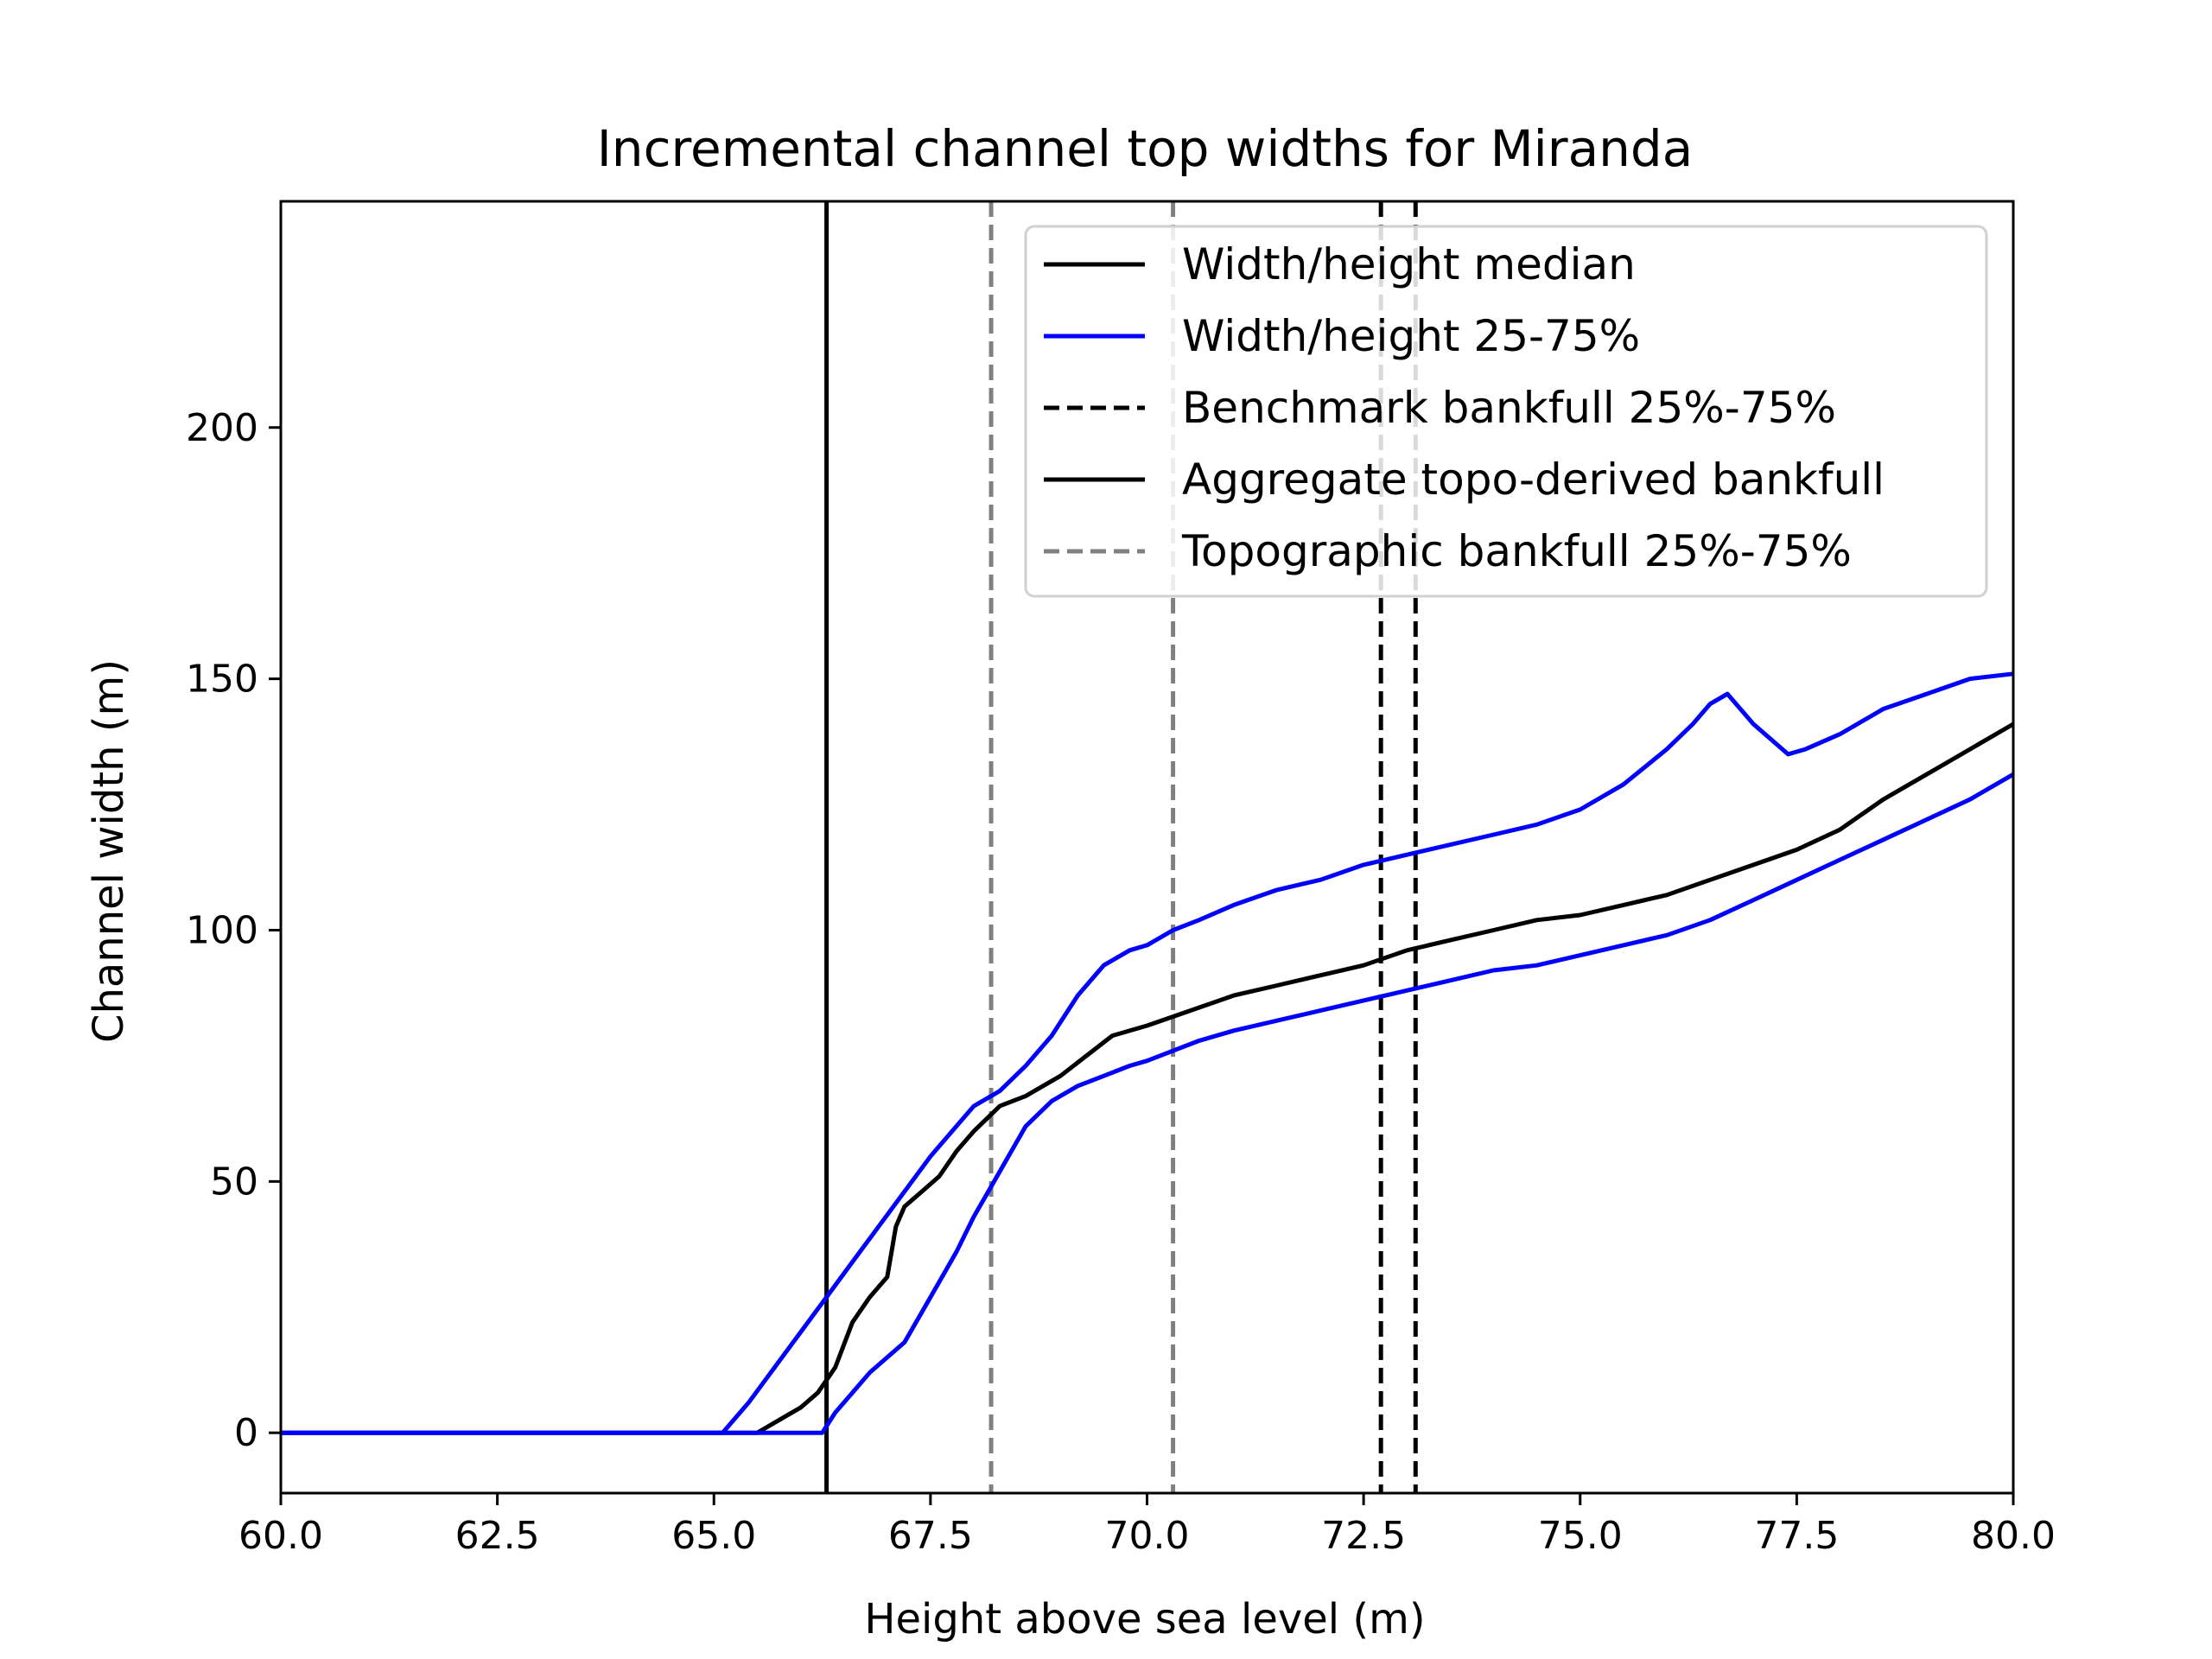  Describe the element at coordinates (109, 851) in the screenshot. I see `y-axis-label: Channel width (m)` at that location.